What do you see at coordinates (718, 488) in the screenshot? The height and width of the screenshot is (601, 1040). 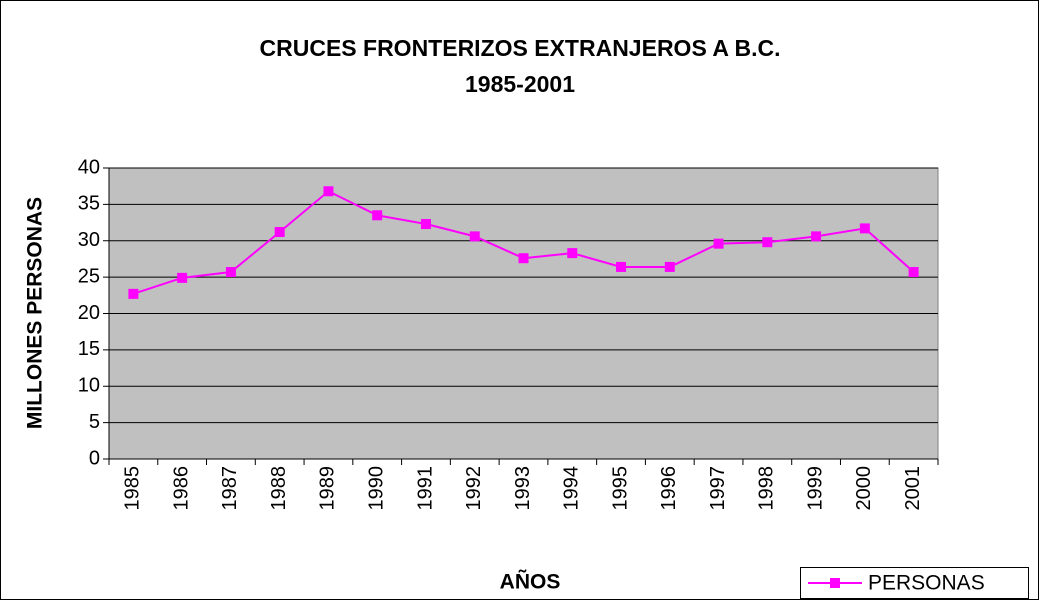 I see `x-tick-label: 1997` at bounding box center [718, 488].